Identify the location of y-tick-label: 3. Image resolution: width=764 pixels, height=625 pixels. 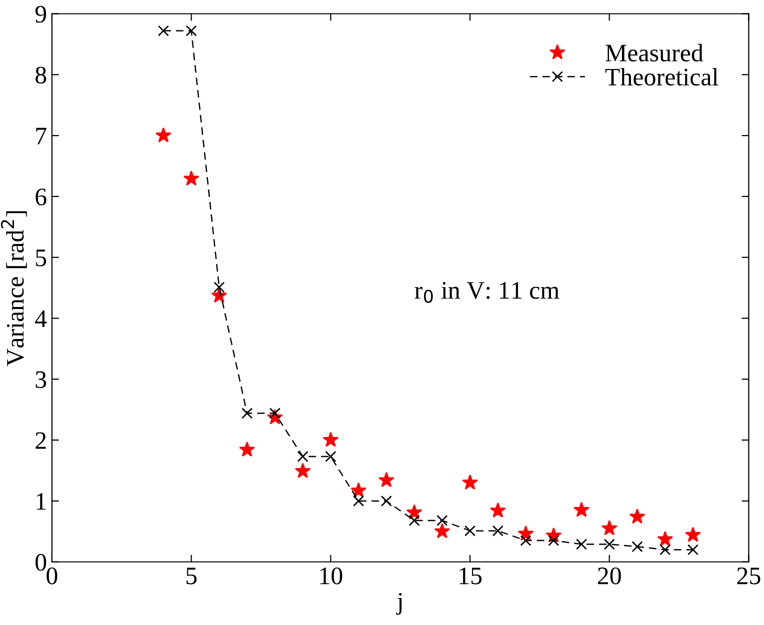
(41, 379).